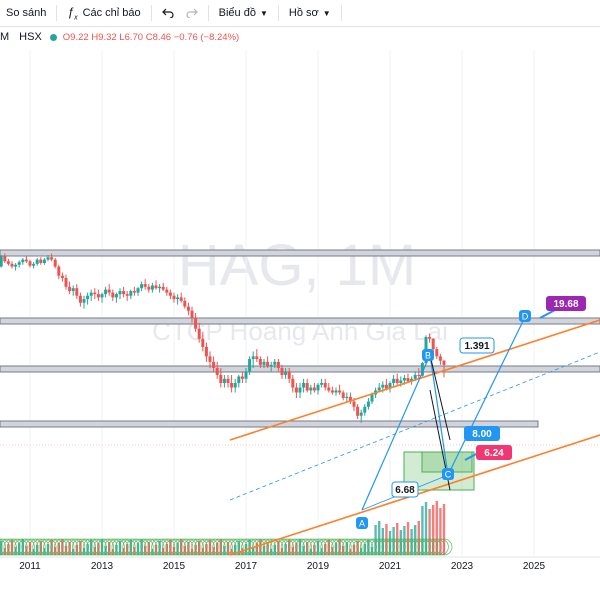 The image size is (600, 600). What do you see at coordinates (103, 13) in the screenshot?
I see `indicators-button: ƒx Các chỉ báo` at bounding box center [103, 13].